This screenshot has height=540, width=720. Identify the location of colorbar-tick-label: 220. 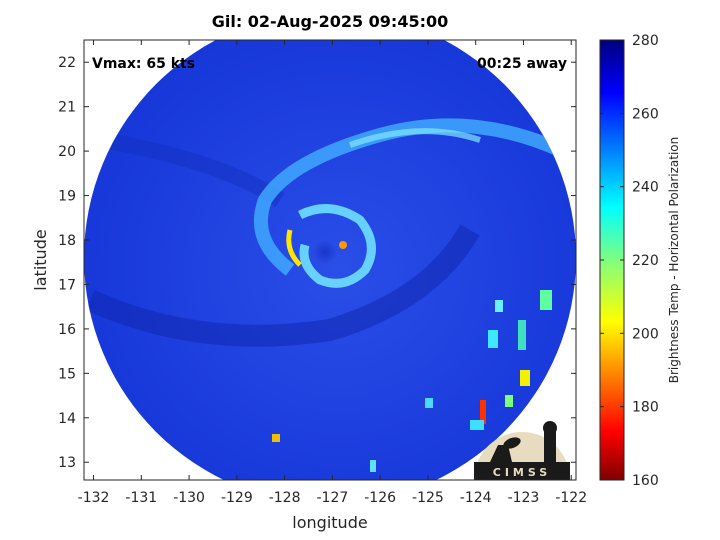
(645, 261).